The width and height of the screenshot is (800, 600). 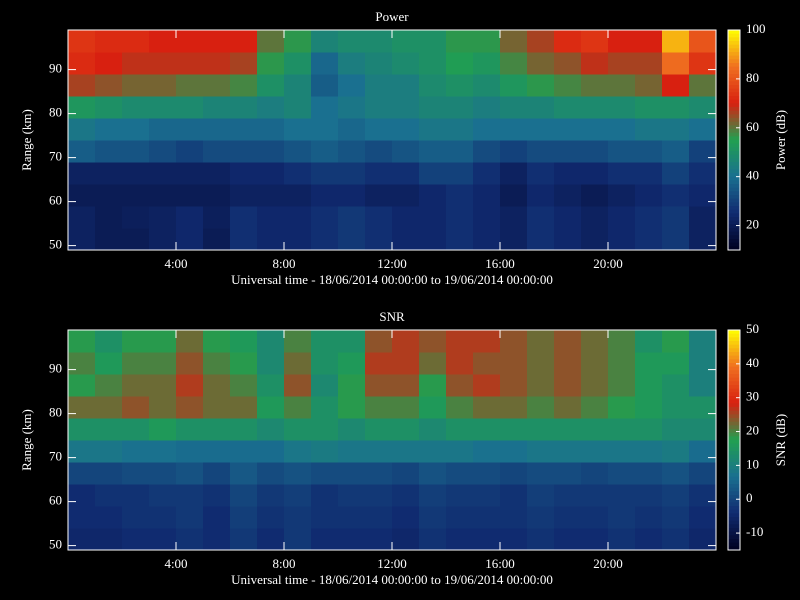 What do you see at coordinates (752, 463) in the screenshot?
I see `colorbar-tick-label: 10` at bounding box center [752, 463].